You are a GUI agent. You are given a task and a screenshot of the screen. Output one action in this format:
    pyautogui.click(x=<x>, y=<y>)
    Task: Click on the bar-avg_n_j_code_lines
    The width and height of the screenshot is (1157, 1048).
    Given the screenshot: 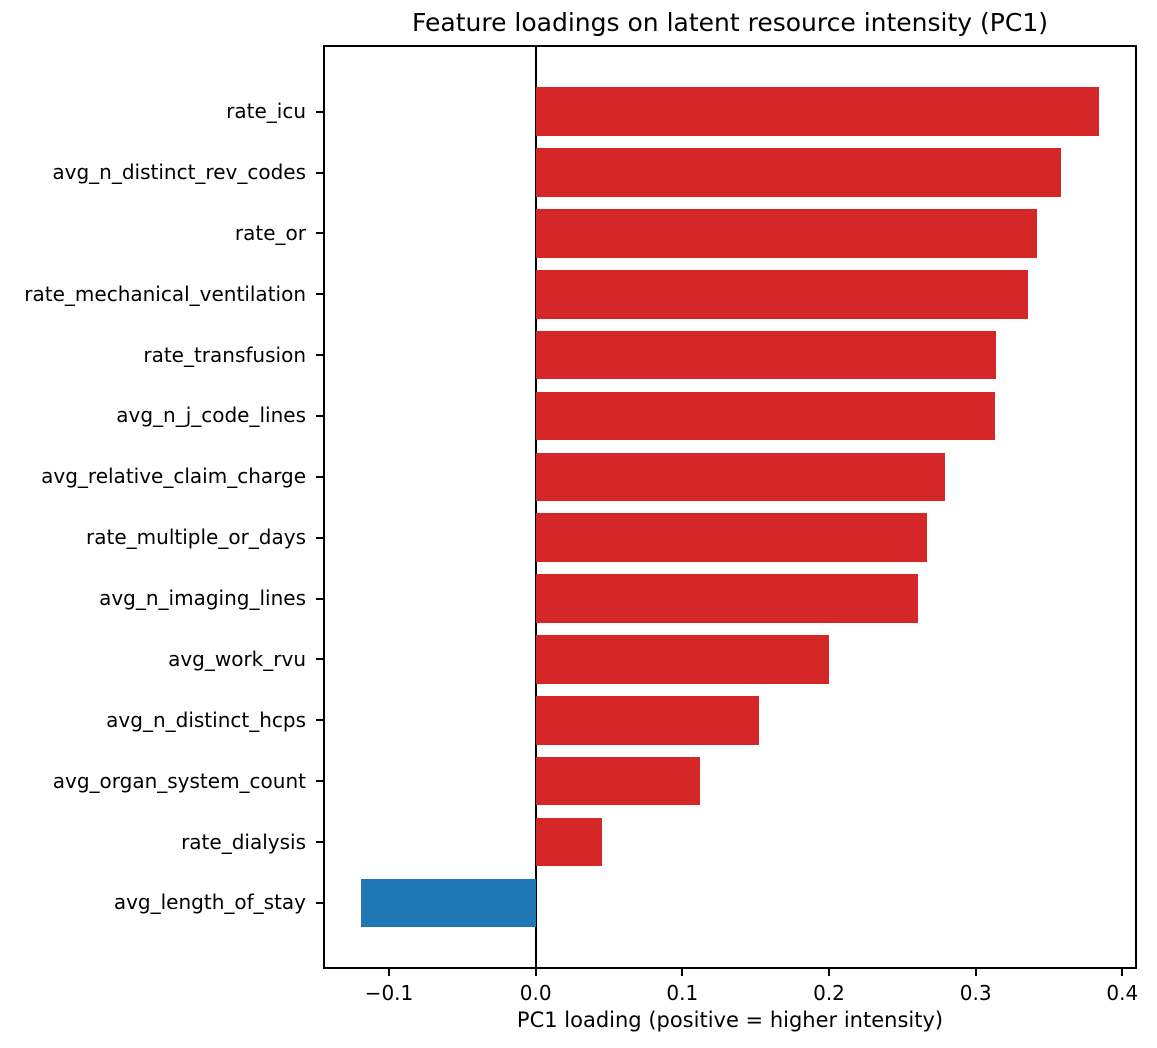 What is the action you would take?
    pyautogui.click(x=765, y=416)
    